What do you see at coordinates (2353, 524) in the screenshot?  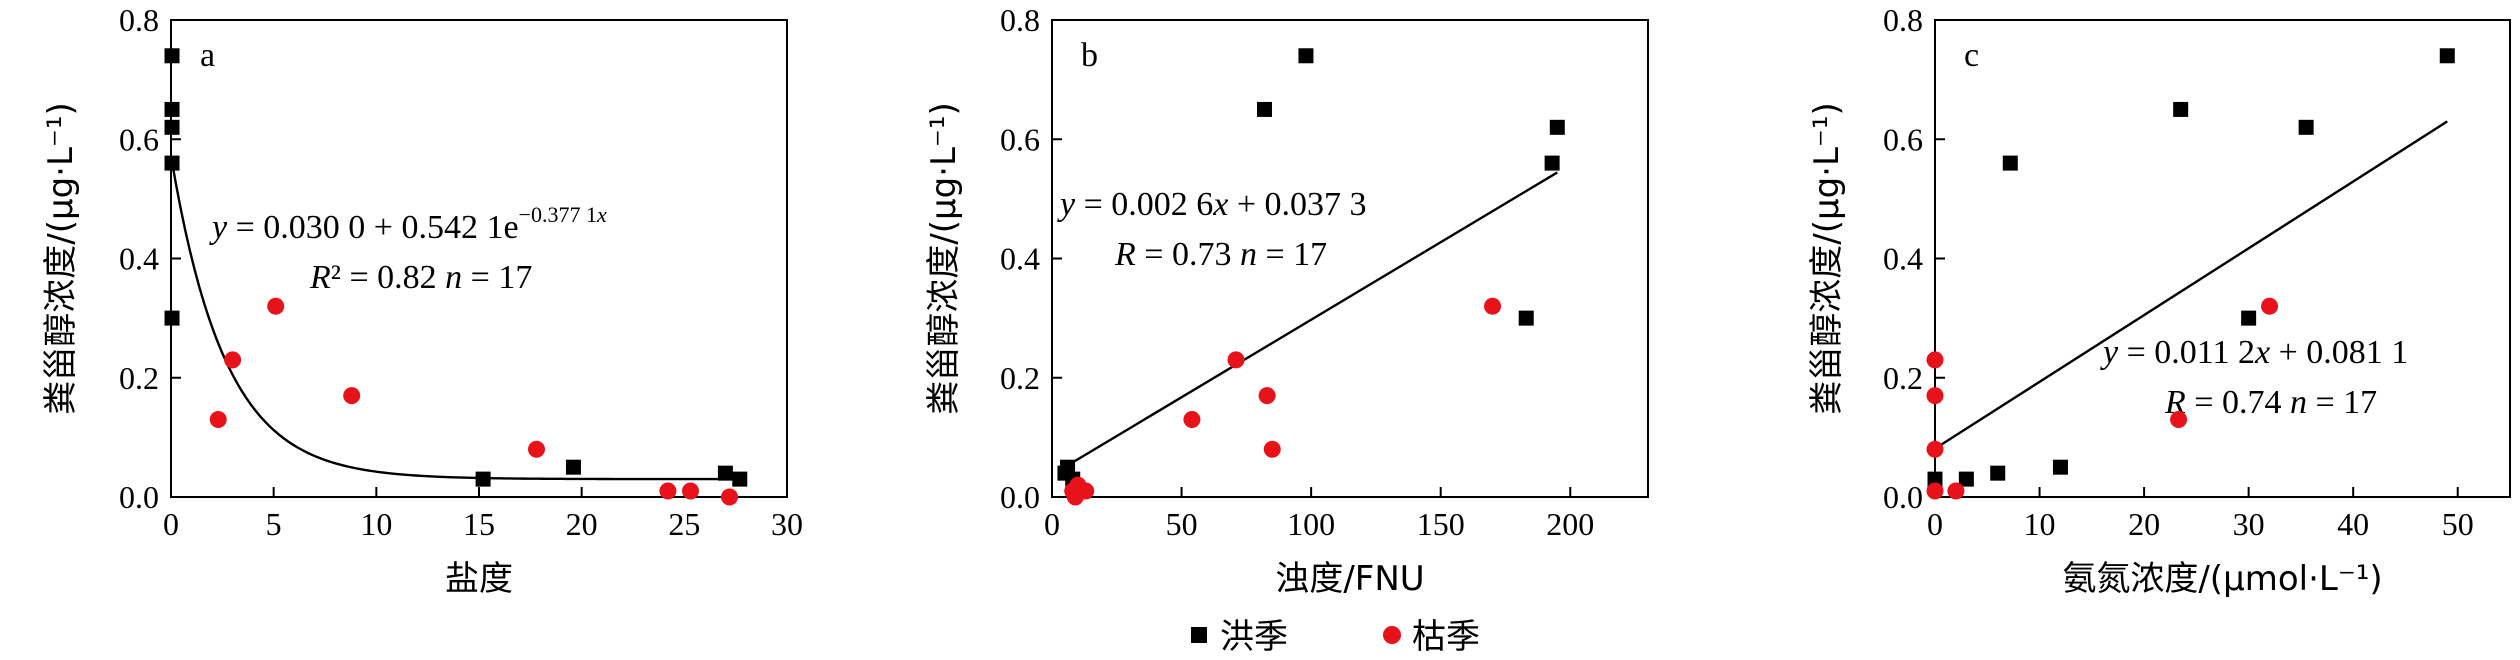 I see `x-tick-label: 40` at bounding box center [2353, 524].